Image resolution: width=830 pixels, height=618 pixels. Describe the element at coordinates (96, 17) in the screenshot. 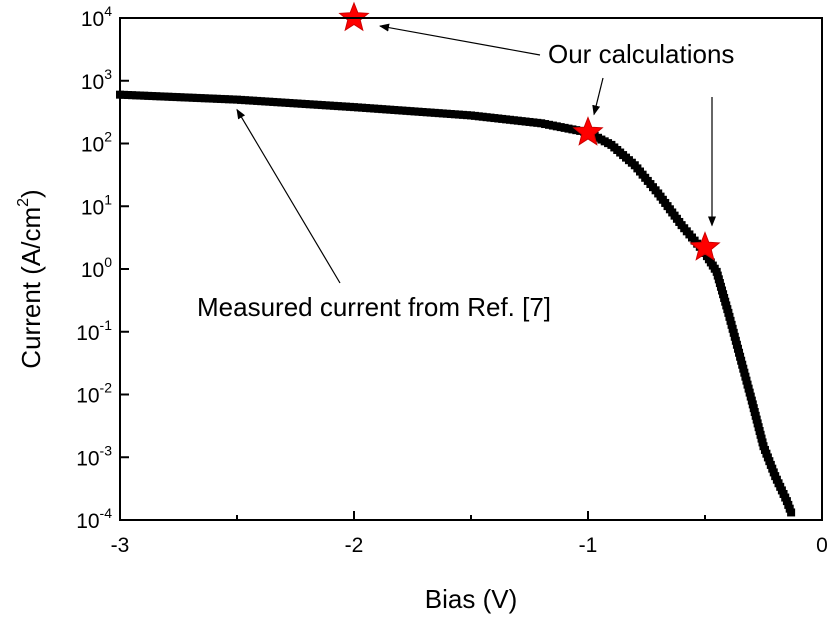

I see `y-tick-label: 10⁴` at that location.